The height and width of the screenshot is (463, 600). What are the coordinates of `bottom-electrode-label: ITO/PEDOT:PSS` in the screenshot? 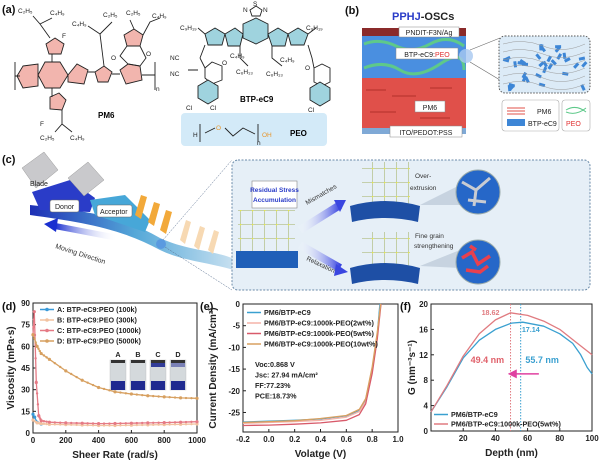 It's located at (426, 133).